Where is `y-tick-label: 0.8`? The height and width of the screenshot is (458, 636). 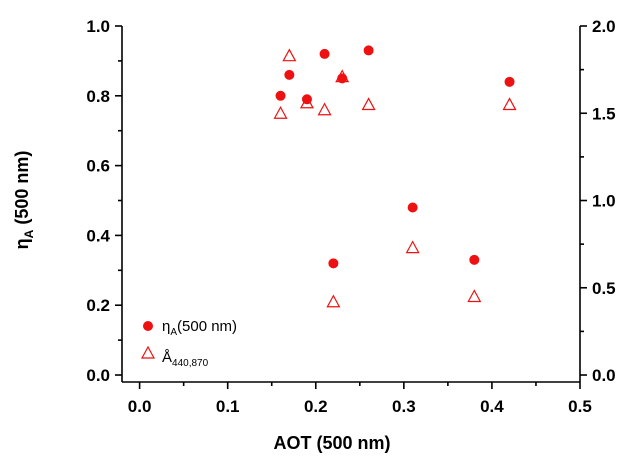
y-tick-label: 0.8 is located at coordinates (98, 96).